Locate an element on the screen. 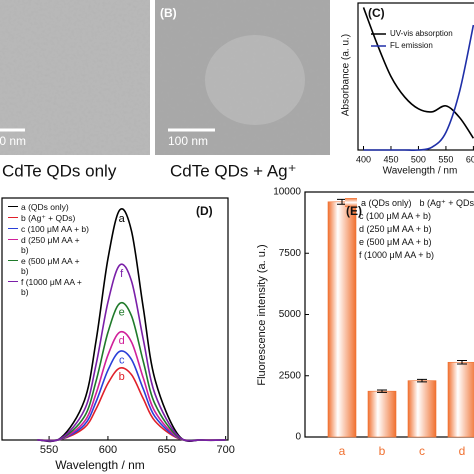 The width and height of the screenshot is (474, 474). legend-entry: a (QDs only) is located at coordinates (53, 207).